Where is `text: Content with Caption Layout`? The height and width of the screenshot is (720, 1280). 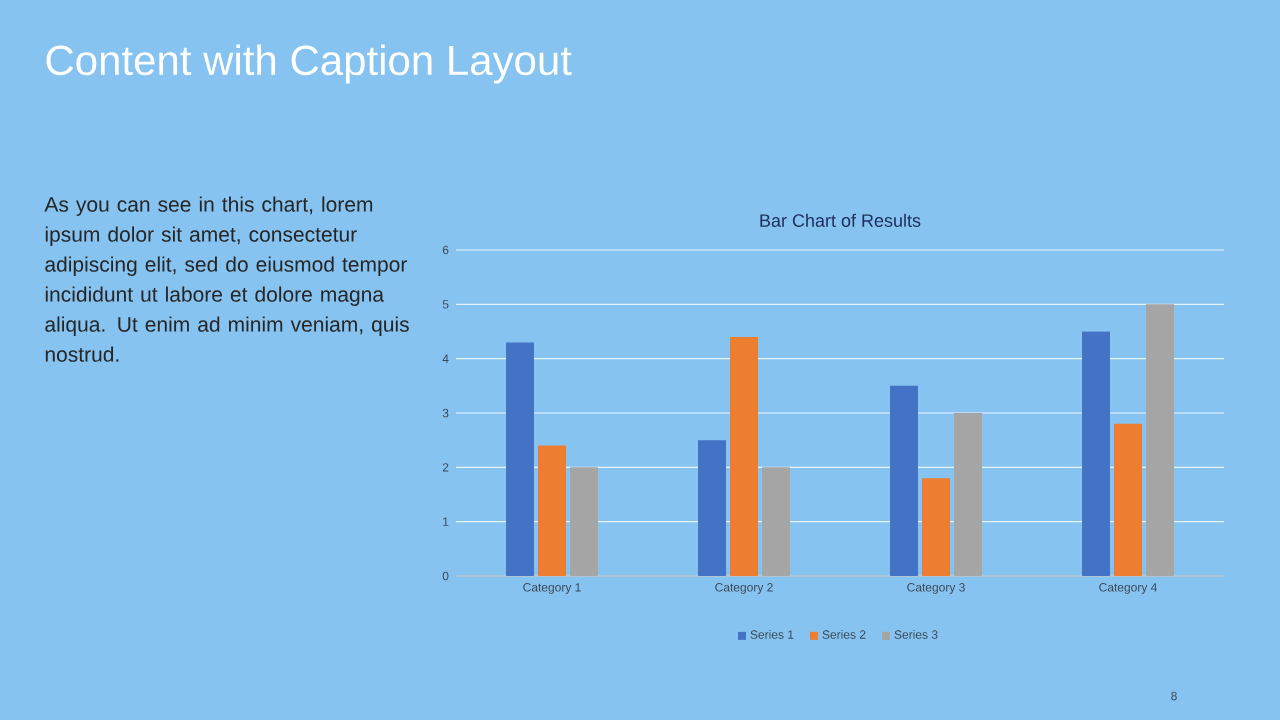 text: Content with Caption Layout is located at coordinates (309, 64).